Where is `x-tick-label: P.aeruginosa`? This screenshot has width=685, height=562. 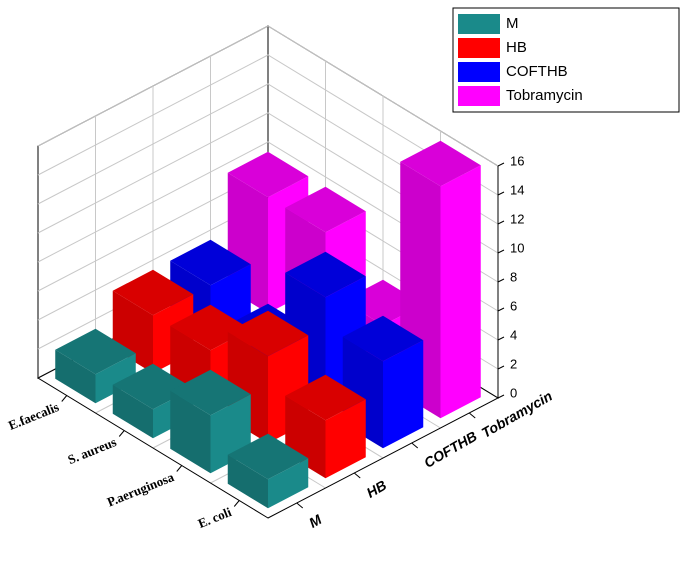
x-tick-label: P.aeruginosa is located at coordinates (141, 489).